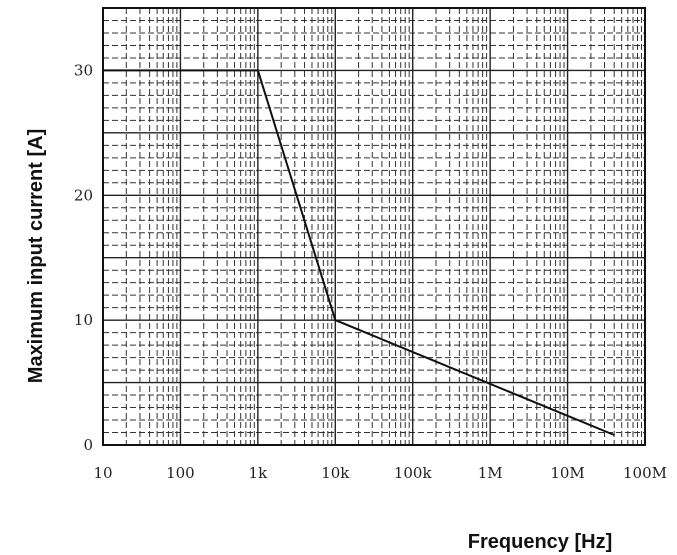 This screenshot has width=677, height=555. I want to click on x-tick-label: 10M, so click(567, 473).